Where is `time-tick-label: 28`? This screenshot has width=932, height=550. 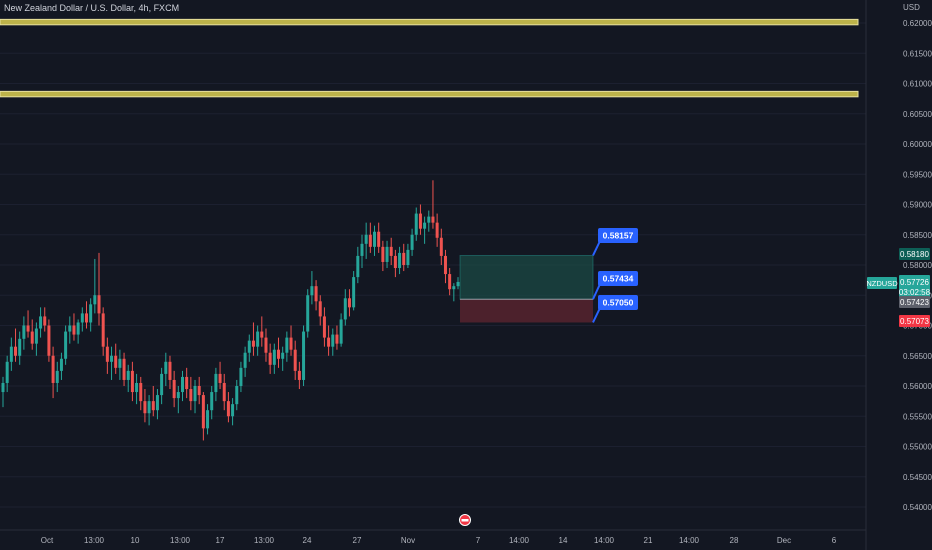
time-tick-label: 28 is located at coordinates (734, 540).